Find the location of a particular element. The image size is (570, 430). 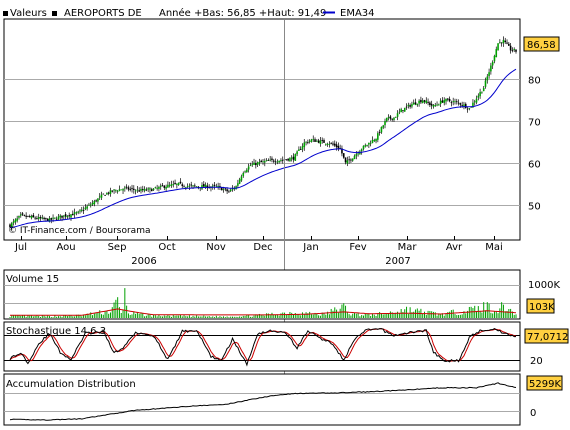

accumulation-badge is located at coordinates (544, 383).